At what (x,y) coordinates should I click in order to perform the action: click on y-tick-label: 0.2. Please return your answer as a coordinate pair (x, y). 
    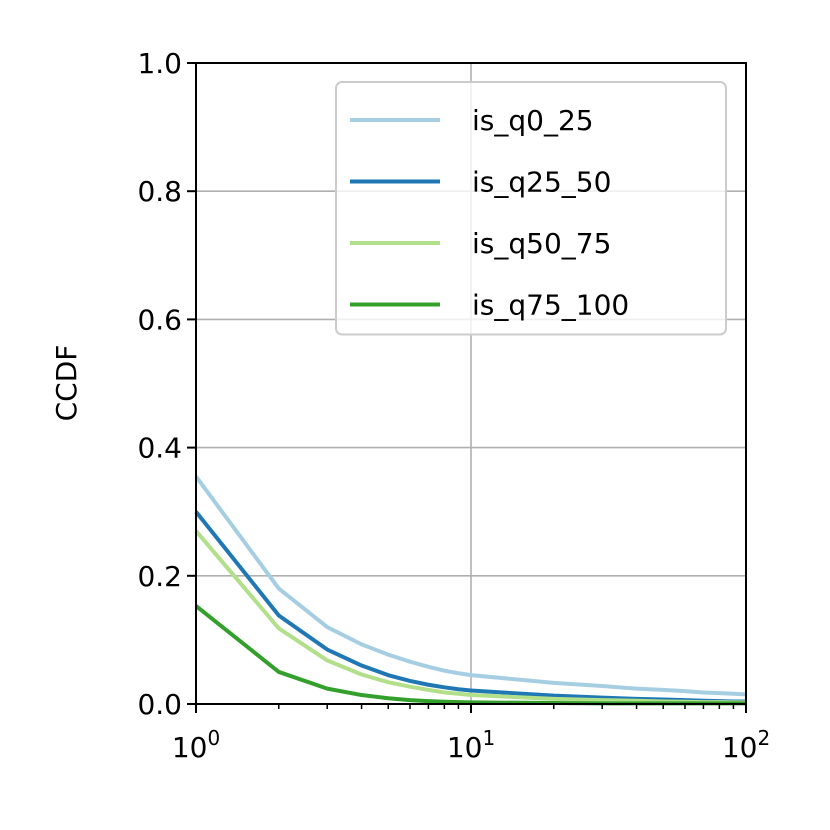
    Looking at the image, I should click on (159, 576).